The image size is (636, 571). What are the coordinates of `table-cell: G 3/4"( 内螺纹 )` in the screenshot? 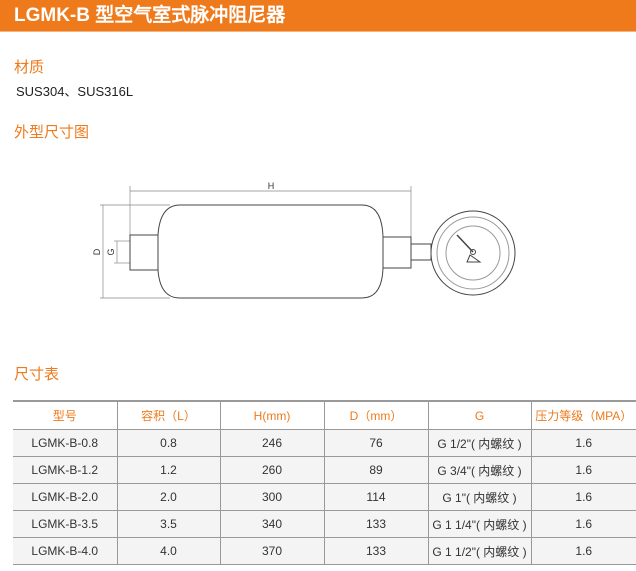 It's located at (480, 470).